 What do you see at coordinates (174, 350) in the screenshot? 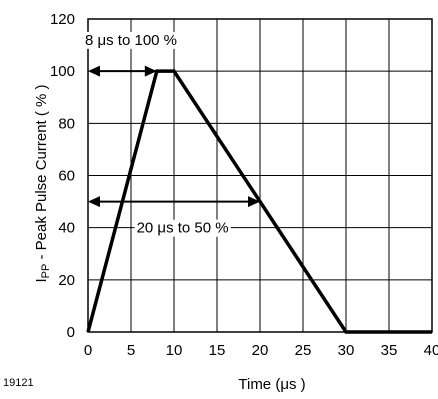
I see `x-tick-label: 10` at bounding box center [174, 350].